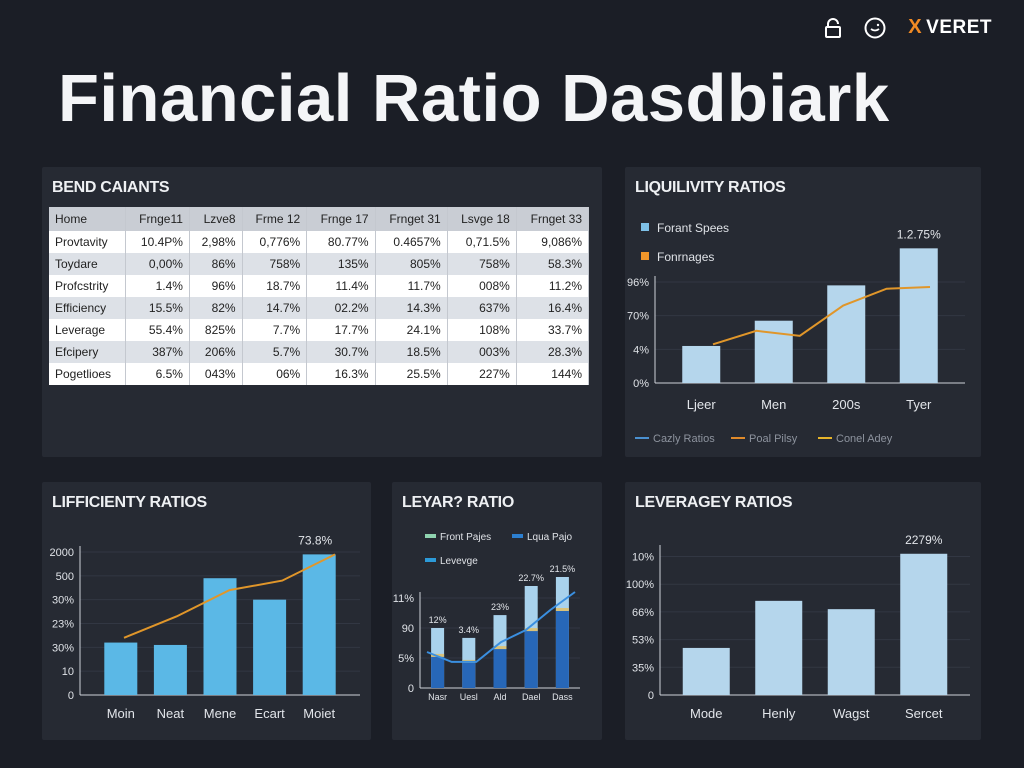 Image resolution: width=1024 pixels, height=768 pixels. What do you see at coordinates (403, 599) in the screenshot?
I see `y-tick-label: 11%` at bounding box center [403, 599].